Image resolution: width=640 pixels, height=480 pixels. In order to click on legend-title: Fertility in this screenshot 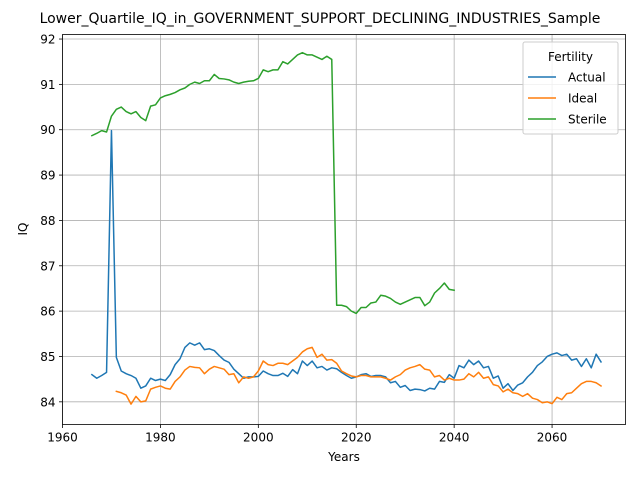, I will do `click(570, 57)`.